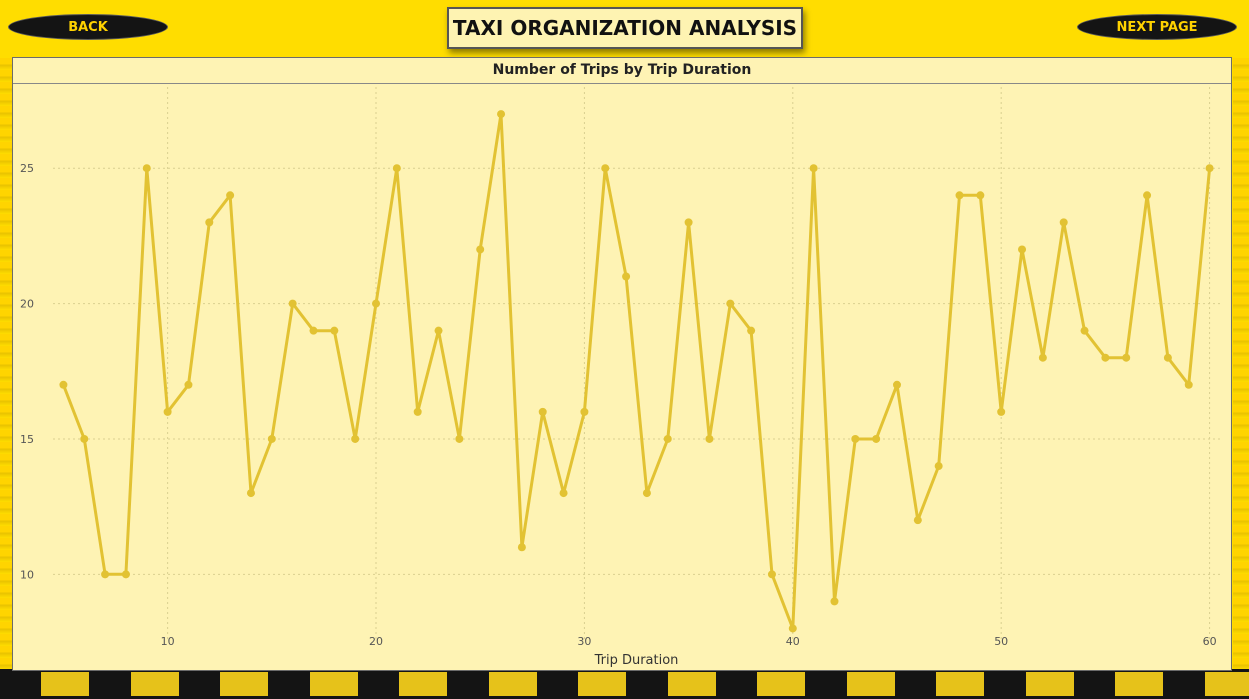  Describe the element at coordinates (6, 364) in the screenshot. I see `left-decor-strip` at that location.